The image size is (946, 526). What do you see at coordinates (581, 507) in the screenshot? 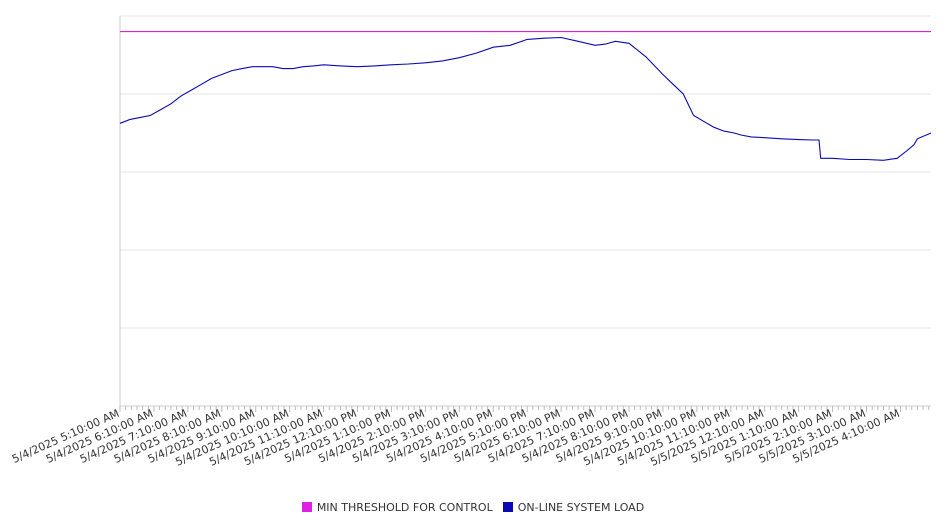
I see `legend-label-system-load: ON-LINE SYSTEM LOAD` at bounding box center [581, 507].